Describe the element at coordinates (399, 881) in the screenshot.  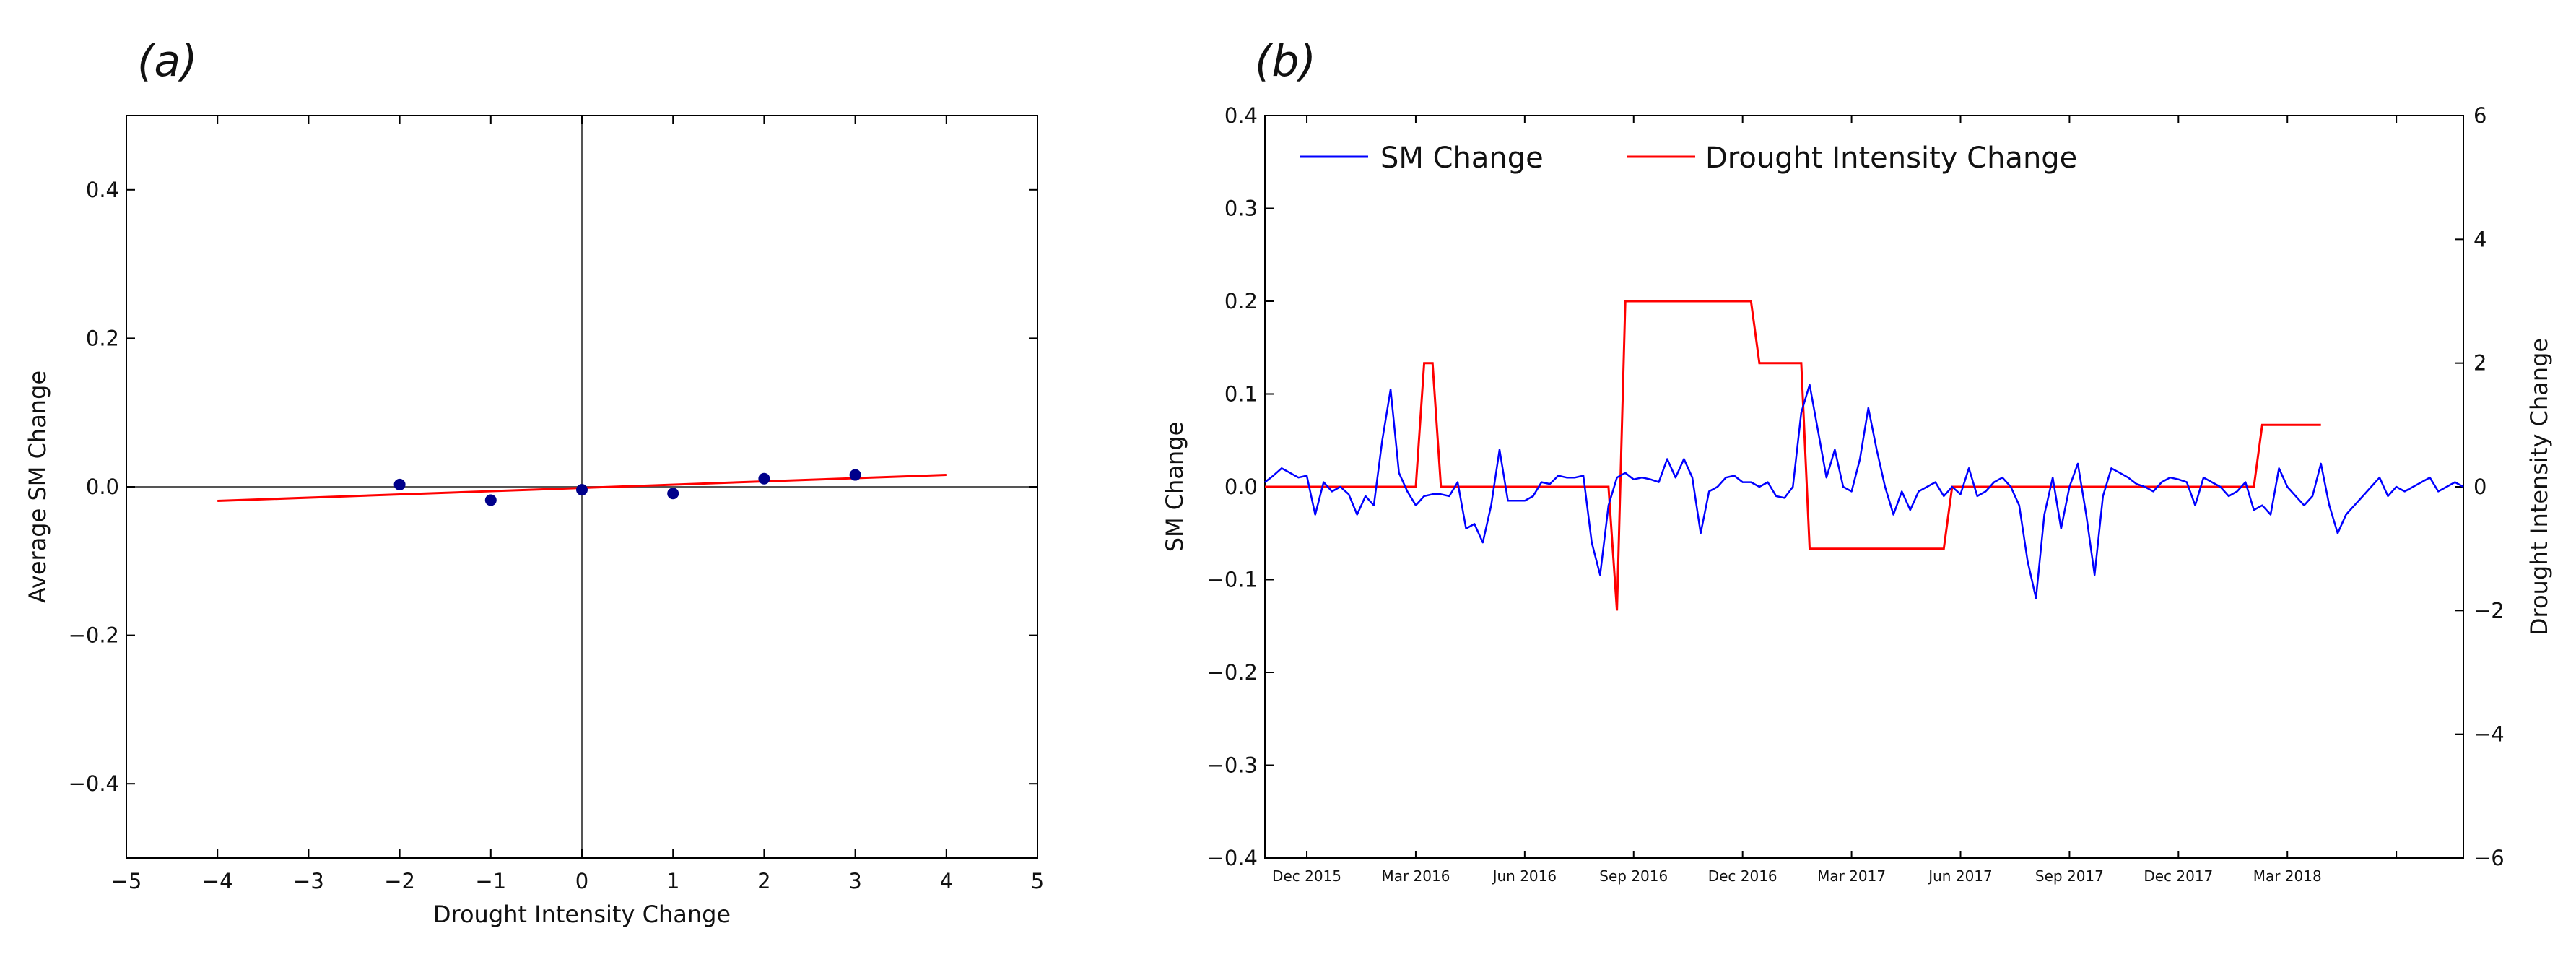
I see `x-tick-label: −2` at that location.